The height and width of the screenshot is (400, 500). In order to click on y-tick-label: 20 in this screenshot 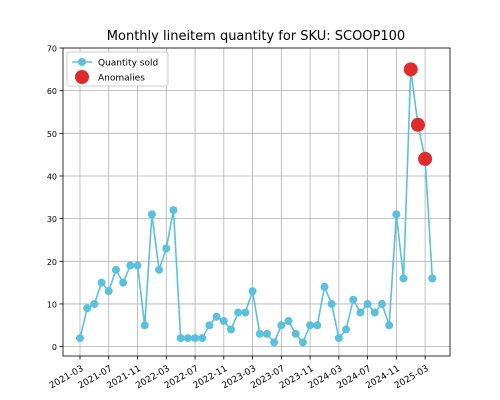, I will do `click(52, 262)`.